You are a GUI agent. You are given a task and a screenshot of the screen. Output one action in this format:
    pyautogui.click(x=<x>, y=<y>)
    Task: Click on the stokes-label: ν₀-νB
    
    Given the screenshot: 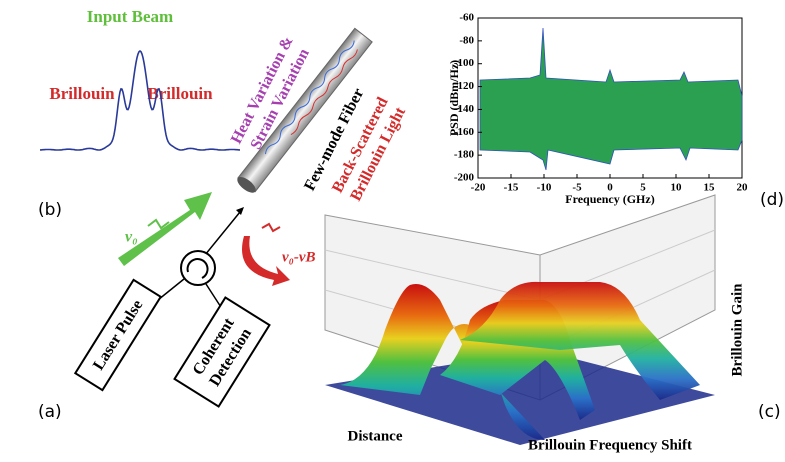 What is the action you would take?
    pyautogui.click(x=299, y=257)
    